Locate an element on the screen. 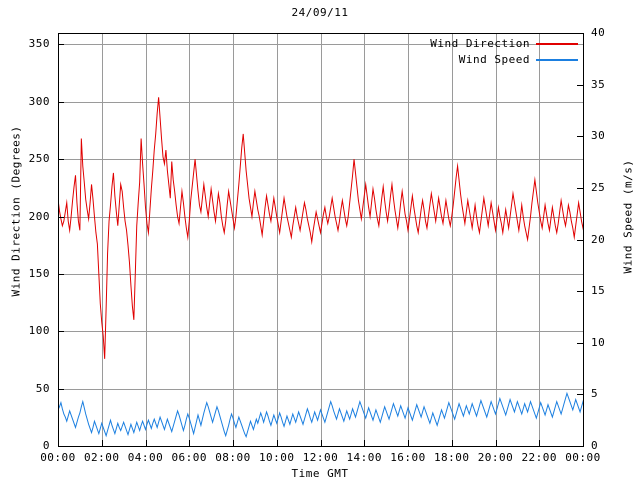 This screenshot has width=640, height=480. x-axis-tick-label: 22:00 is located at coordinates (539, 457).